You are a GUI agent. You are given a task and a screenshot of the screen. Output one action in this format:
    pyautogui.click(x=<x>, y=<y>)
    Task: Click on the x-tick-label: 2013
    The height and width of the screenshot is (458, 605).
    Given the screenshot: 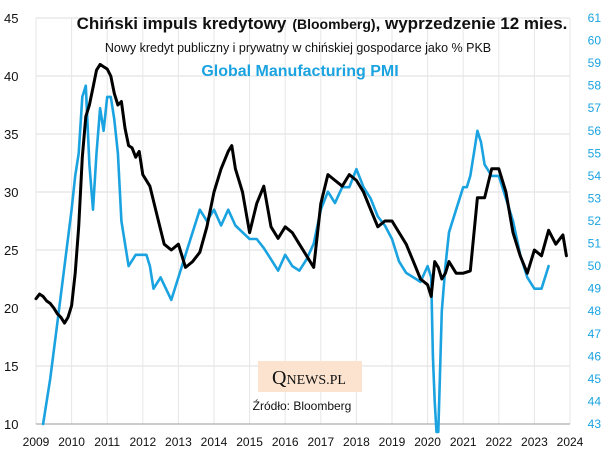 What is the action you would take?
    pyautogui.click(x=178, y=442)
    